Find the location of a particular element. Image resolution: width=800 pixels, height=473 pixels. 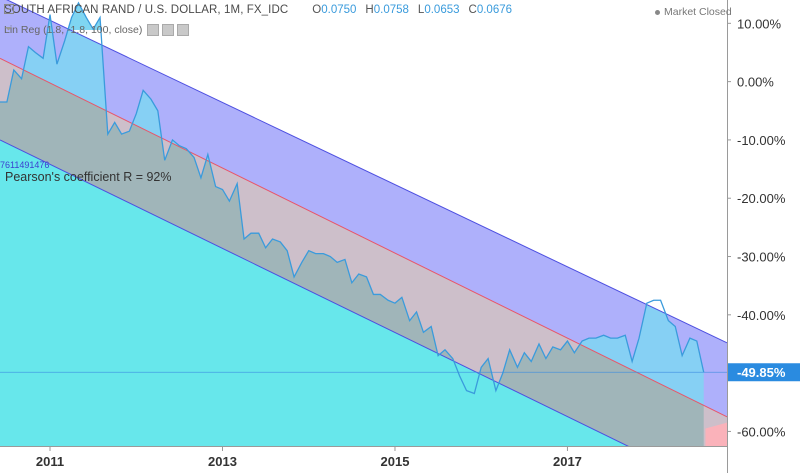

last-value-label: -49.85% is located at coordinates (761, 372).